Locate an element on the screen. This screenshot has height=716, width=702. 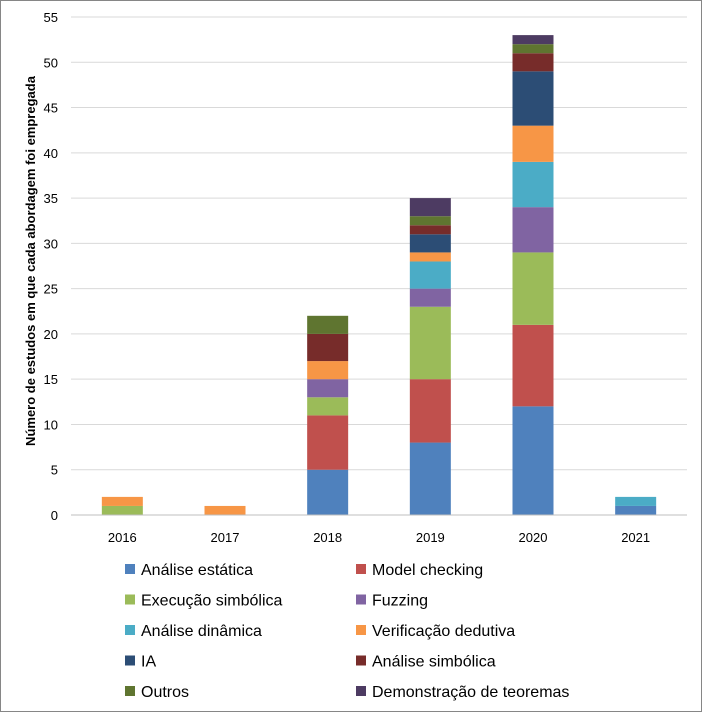
y-tick-label: 50 is located at coordinates (51, 62).